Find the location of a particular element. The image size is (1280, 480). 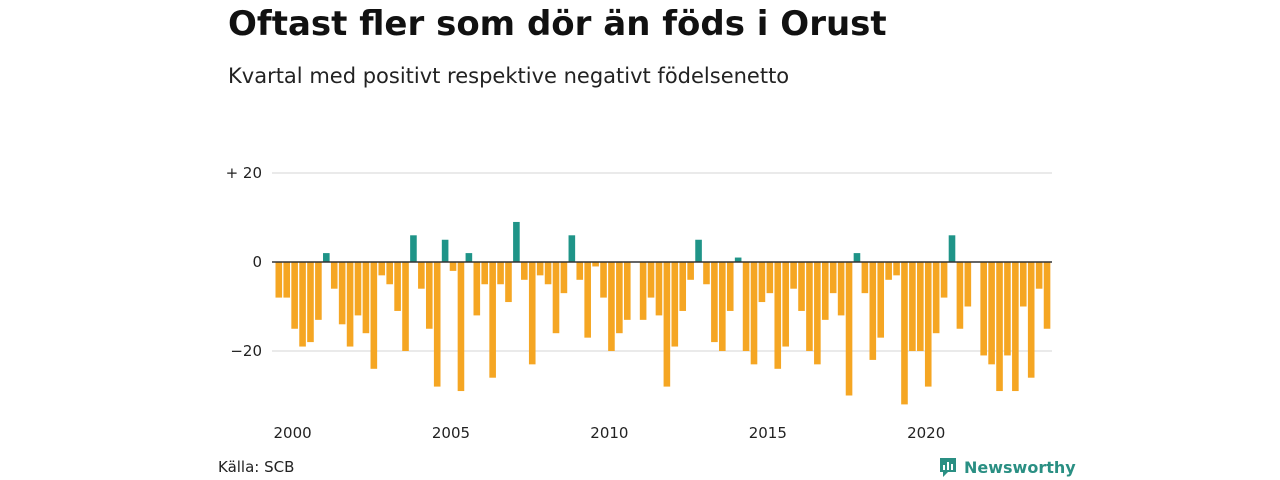

brand: Newsworthy is located at coordinates (1007, 467).